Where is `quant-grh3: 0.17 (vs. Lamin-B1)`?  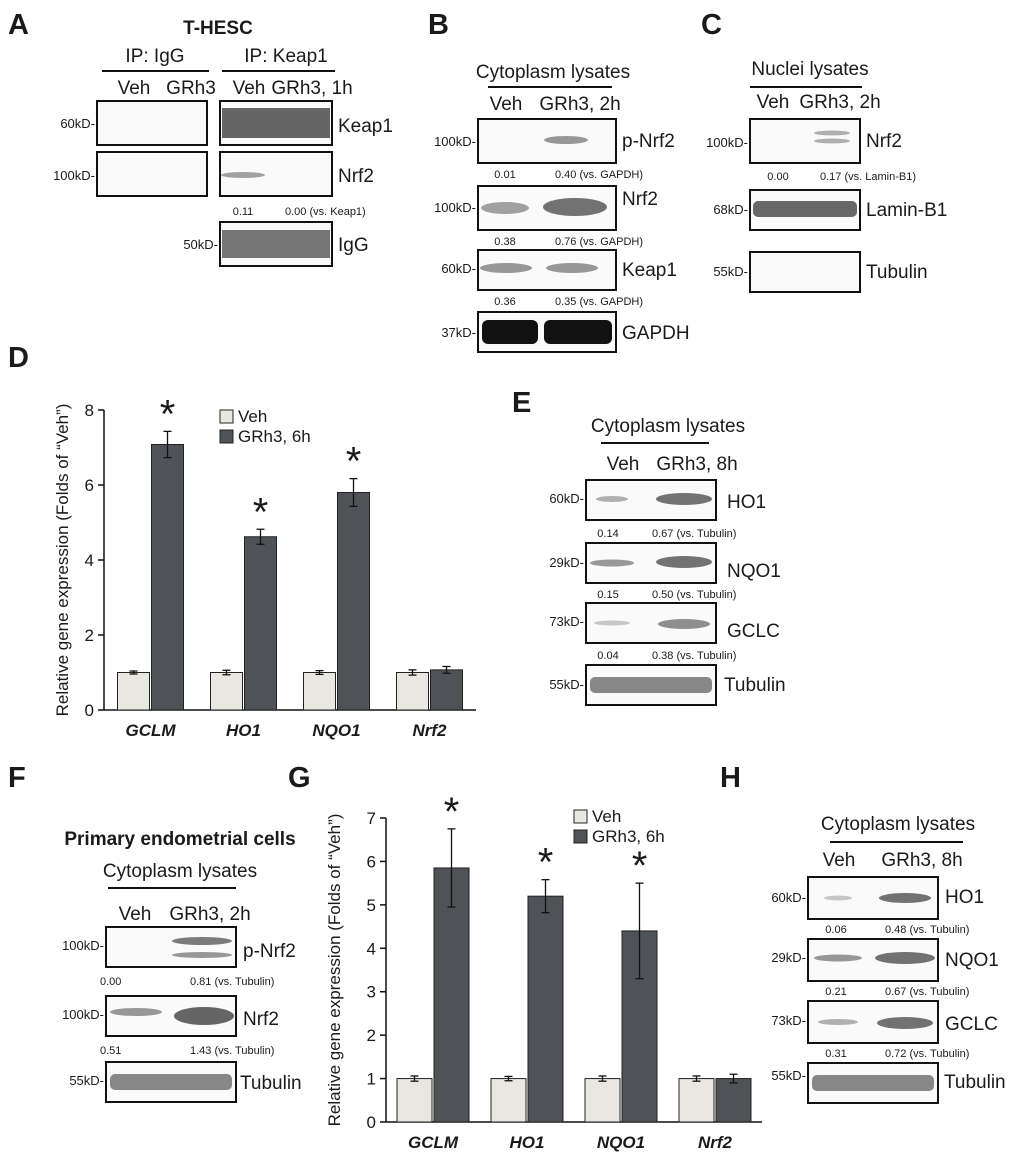
quant-grh3: 0.17 (vs. Lamin-B1) is located at coordinates (868, 177).